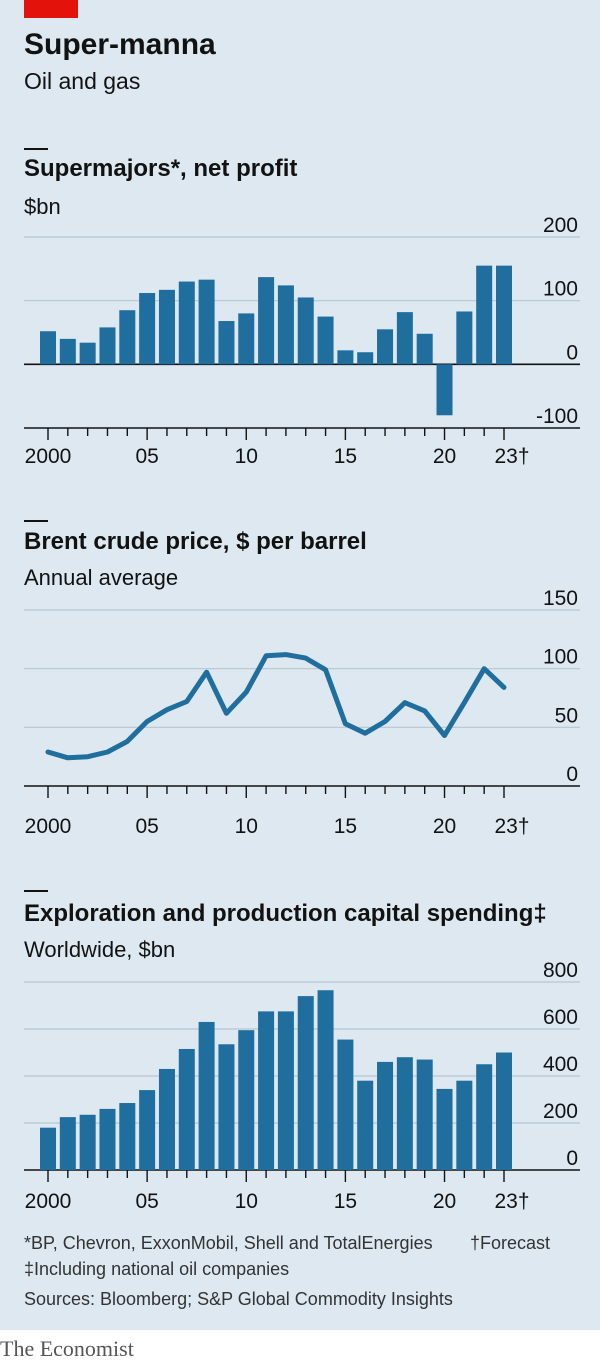  I want to click on page-subtitle: Oil and gas, so click(82, 81).